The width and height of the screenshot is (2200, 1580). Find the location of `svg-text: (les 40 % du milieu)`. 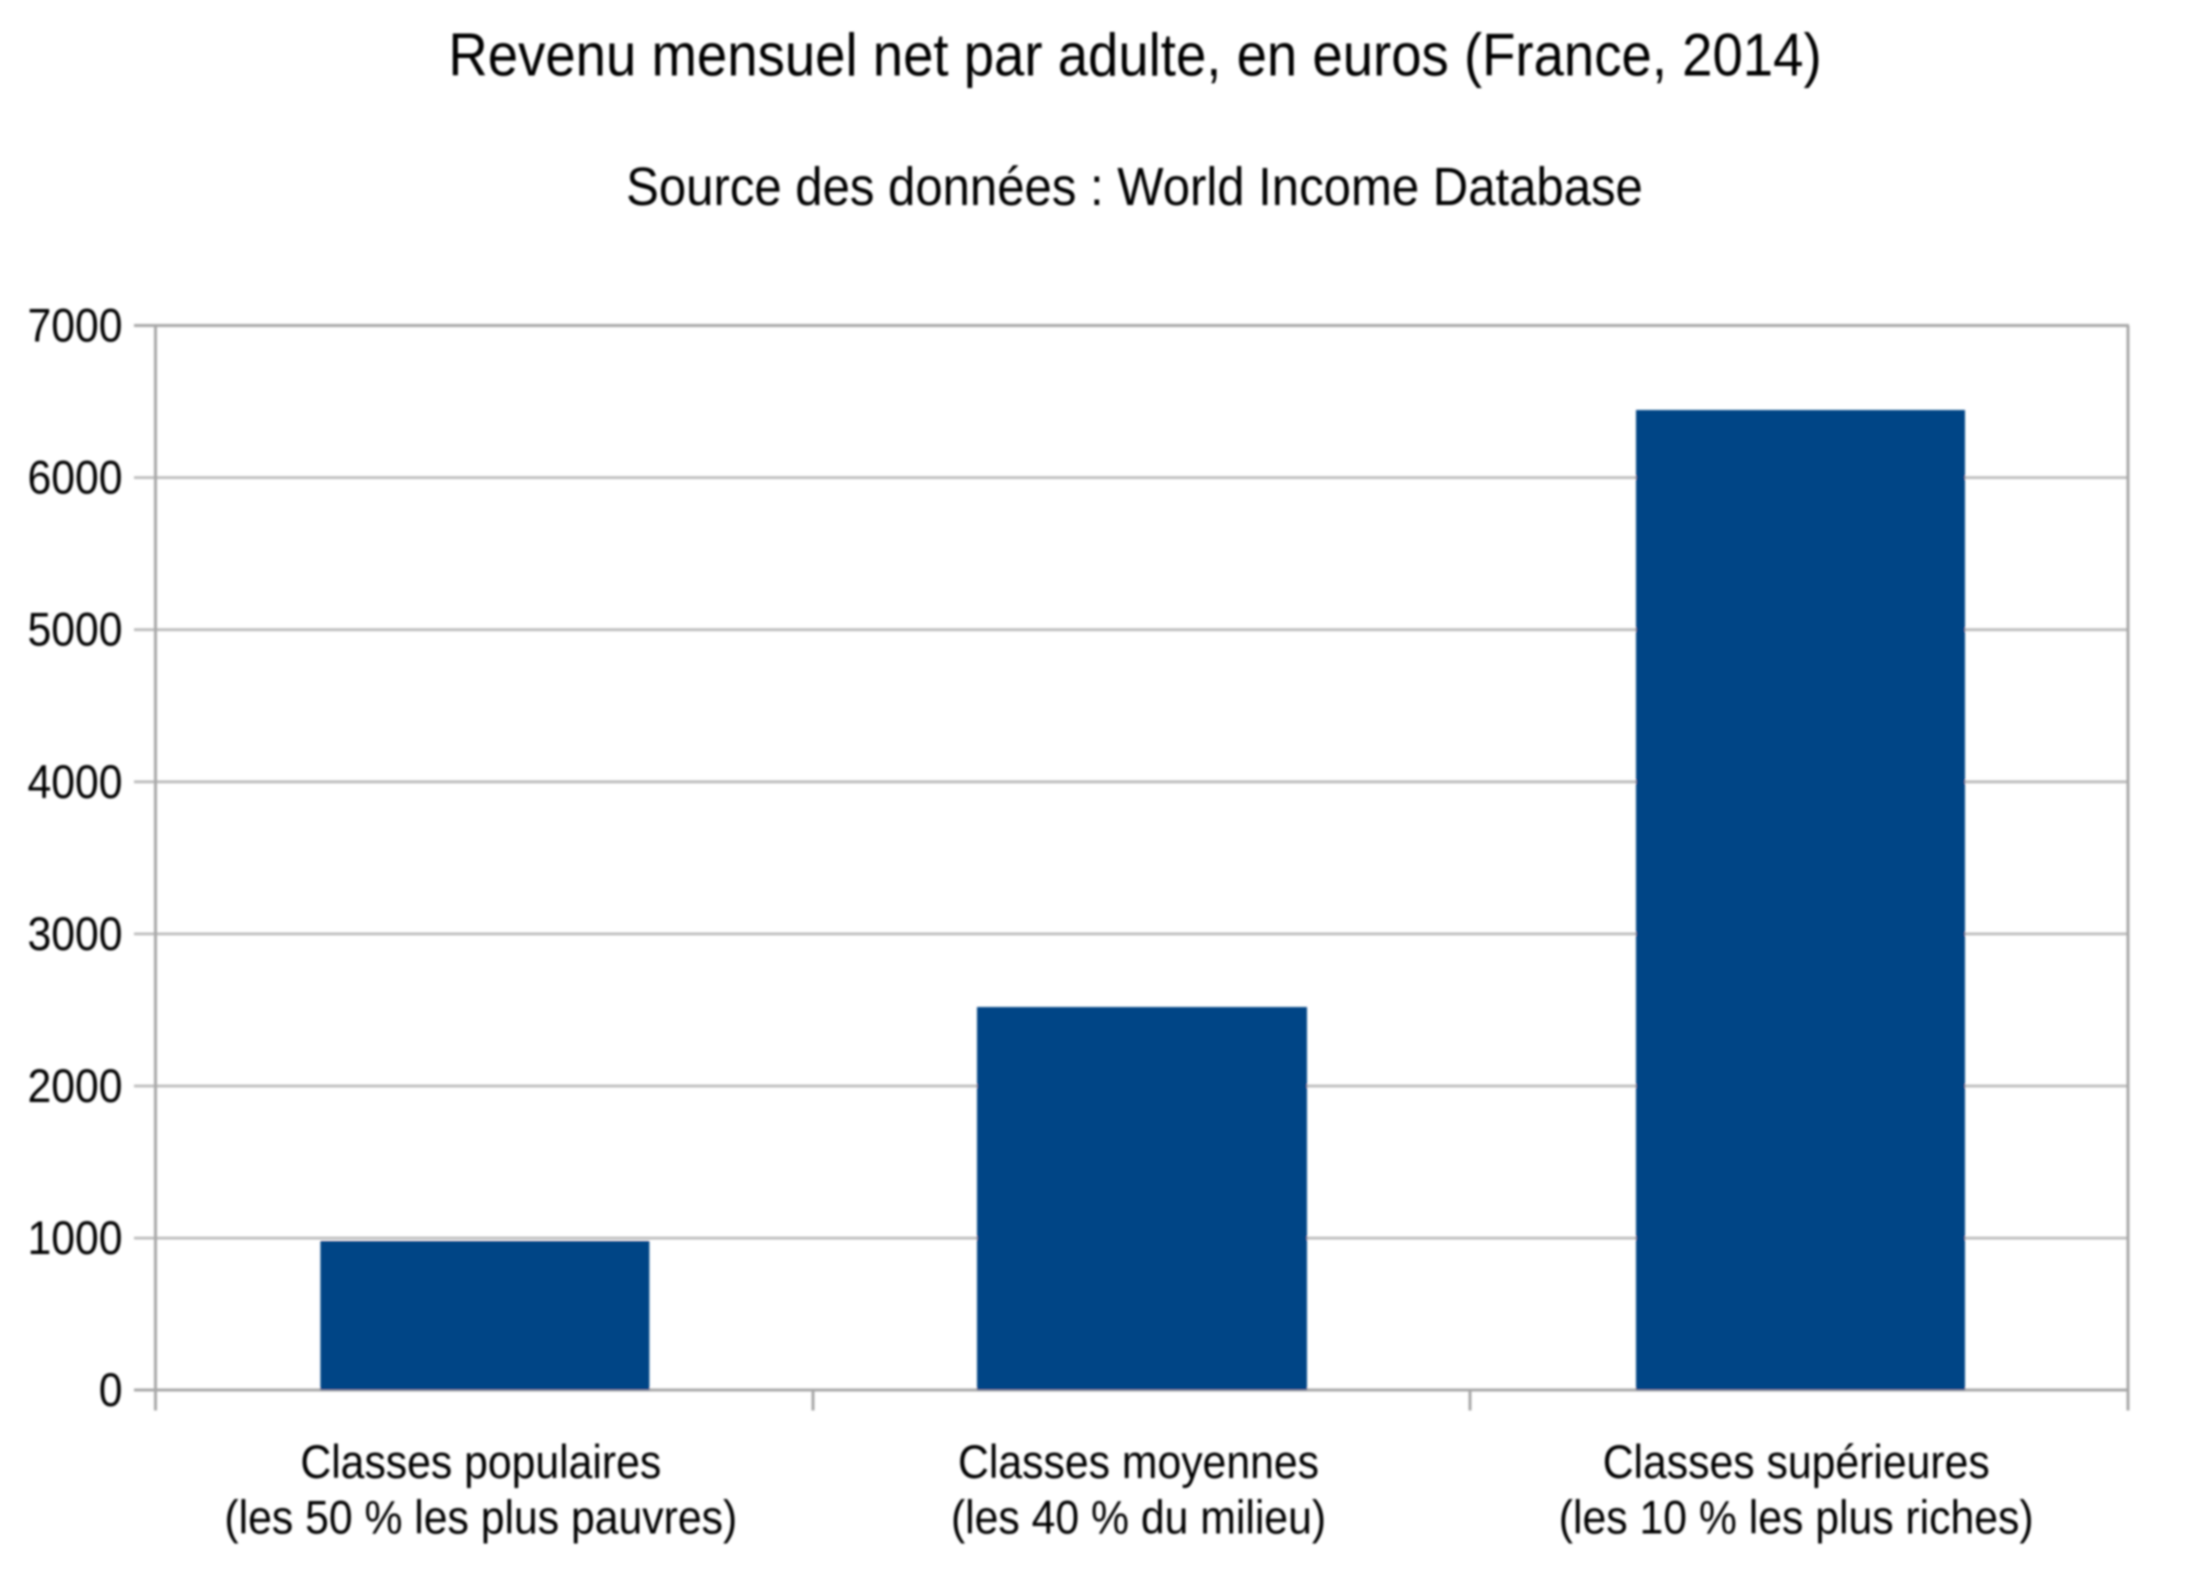

svg-text: (les 40 % du milieu) is located at coordinates (1138, 1517).